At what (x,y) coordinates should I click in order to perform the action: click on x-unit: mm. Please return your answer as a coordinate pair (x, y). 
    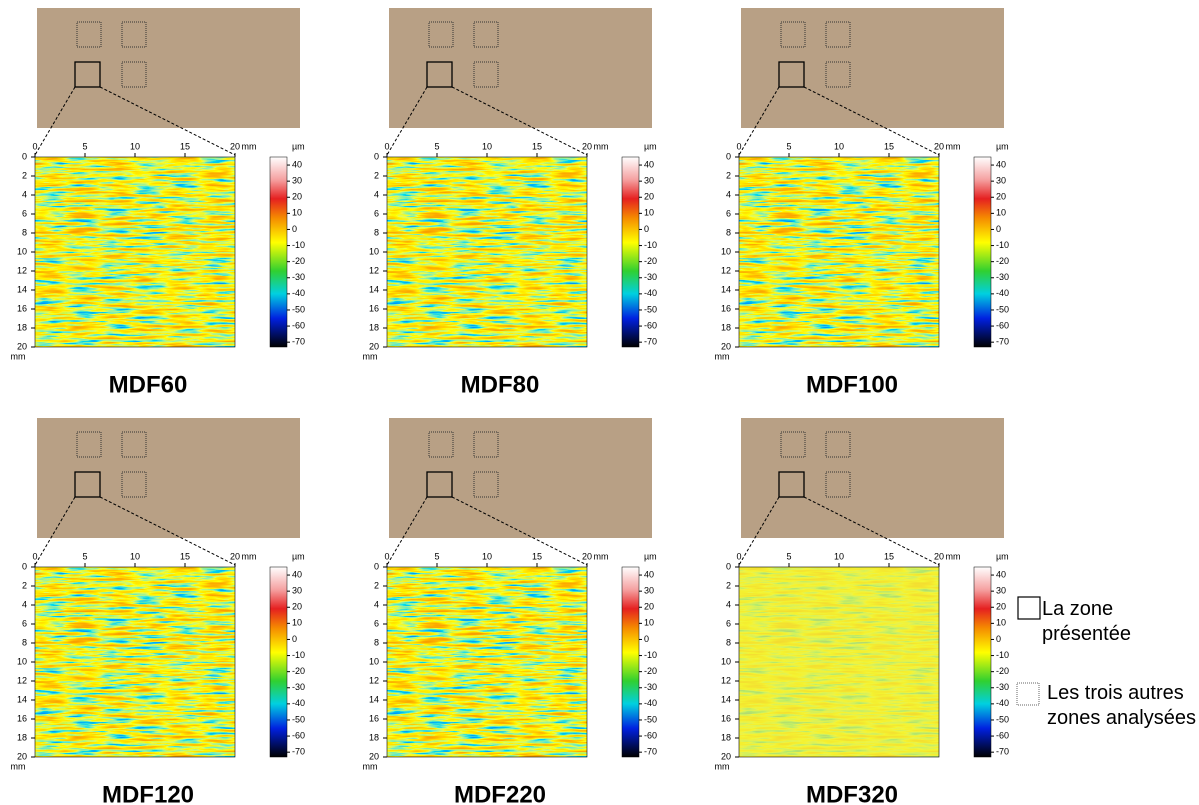
    Looking at the image, I should click on (601, 146).